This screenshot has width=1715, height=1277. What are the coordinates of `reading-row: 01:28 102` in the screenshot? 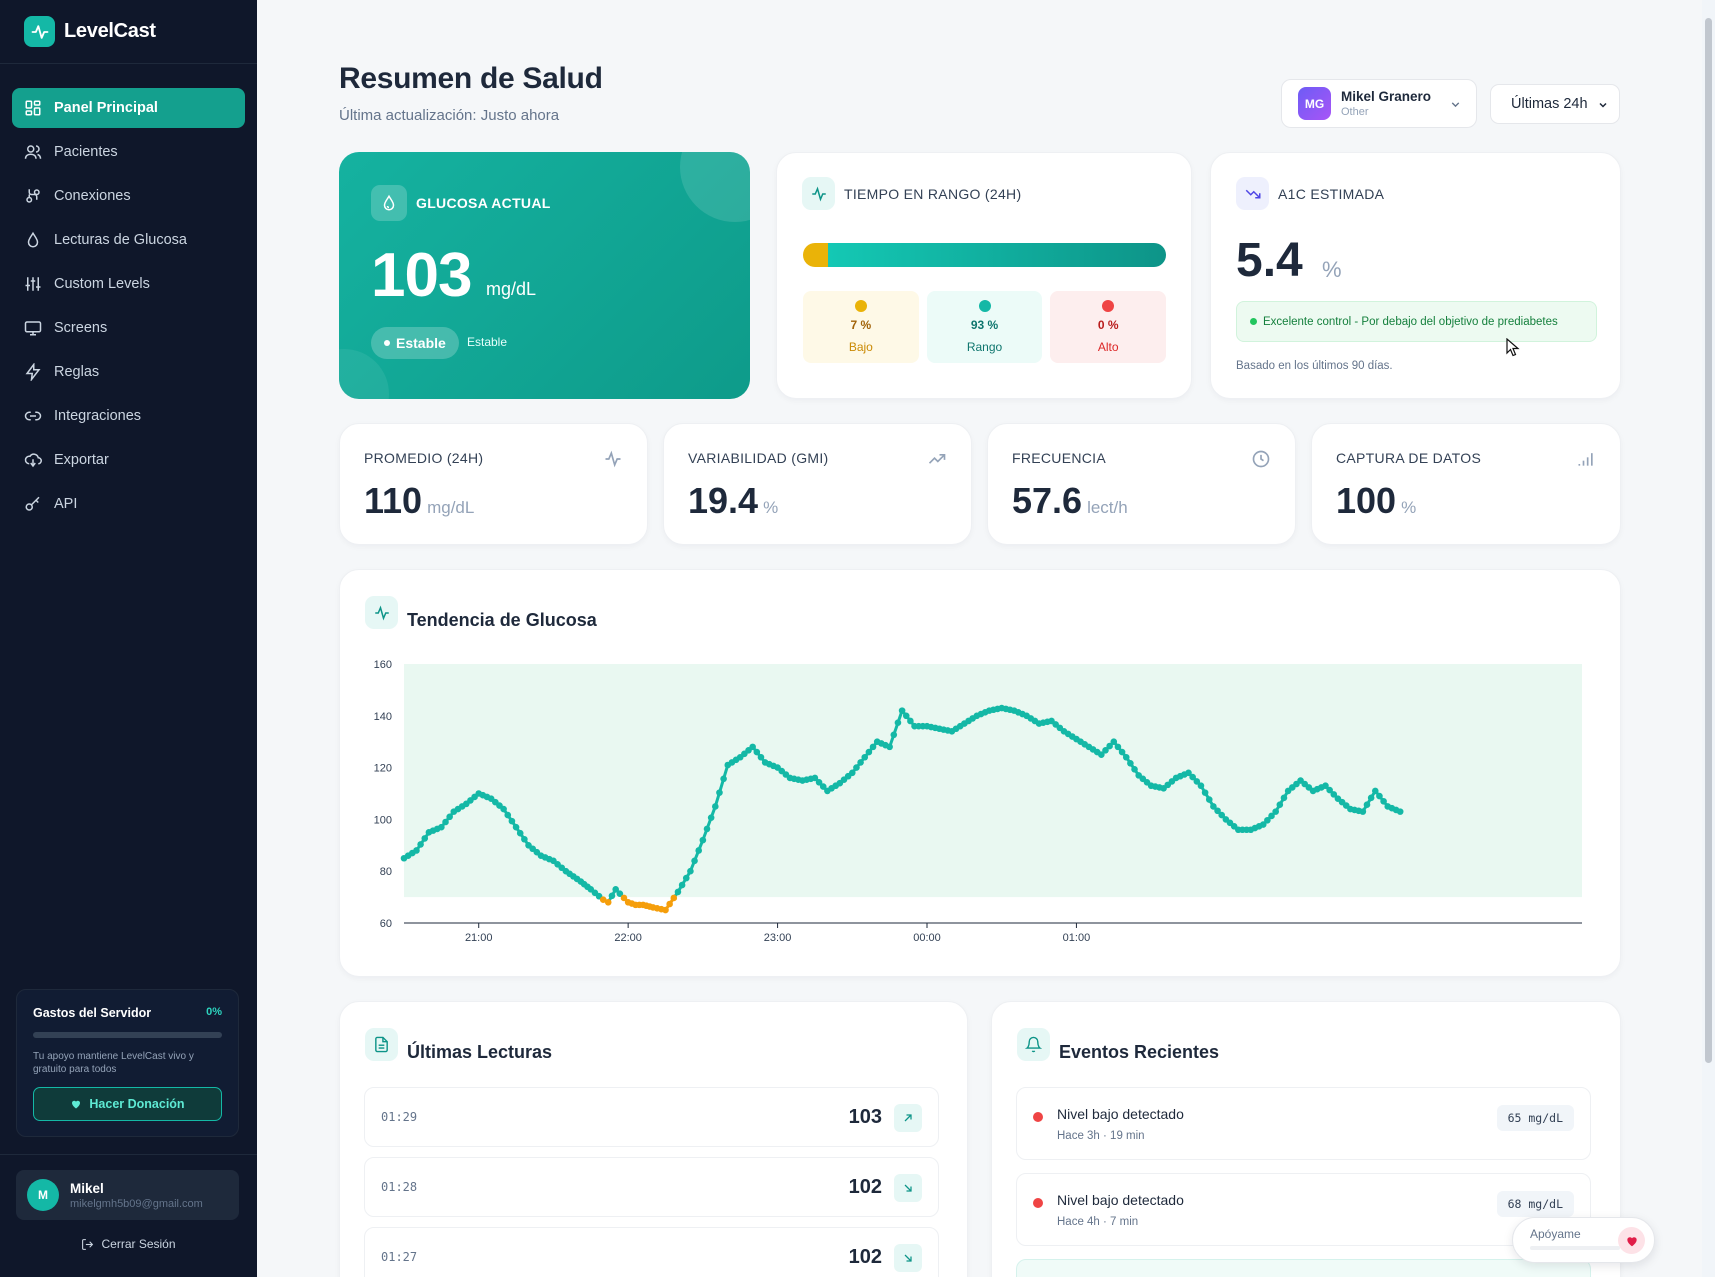 It's located at (651, 1187).